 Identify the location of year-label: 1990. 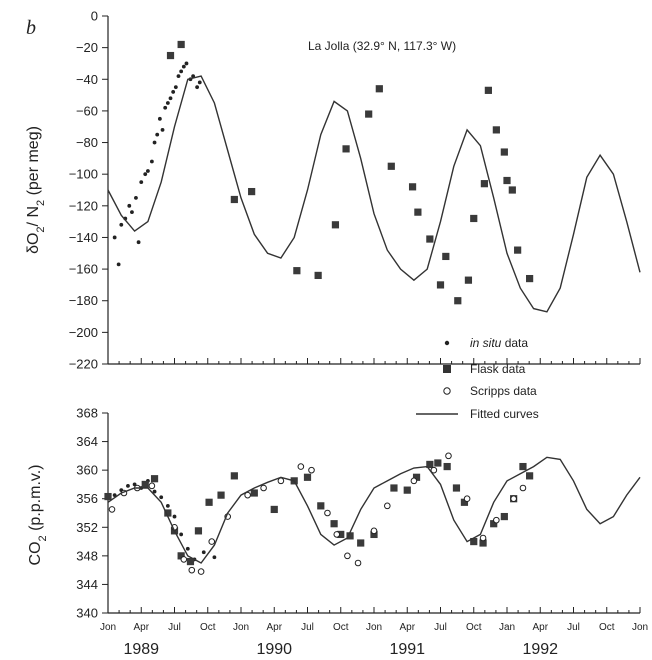
(274, 649).